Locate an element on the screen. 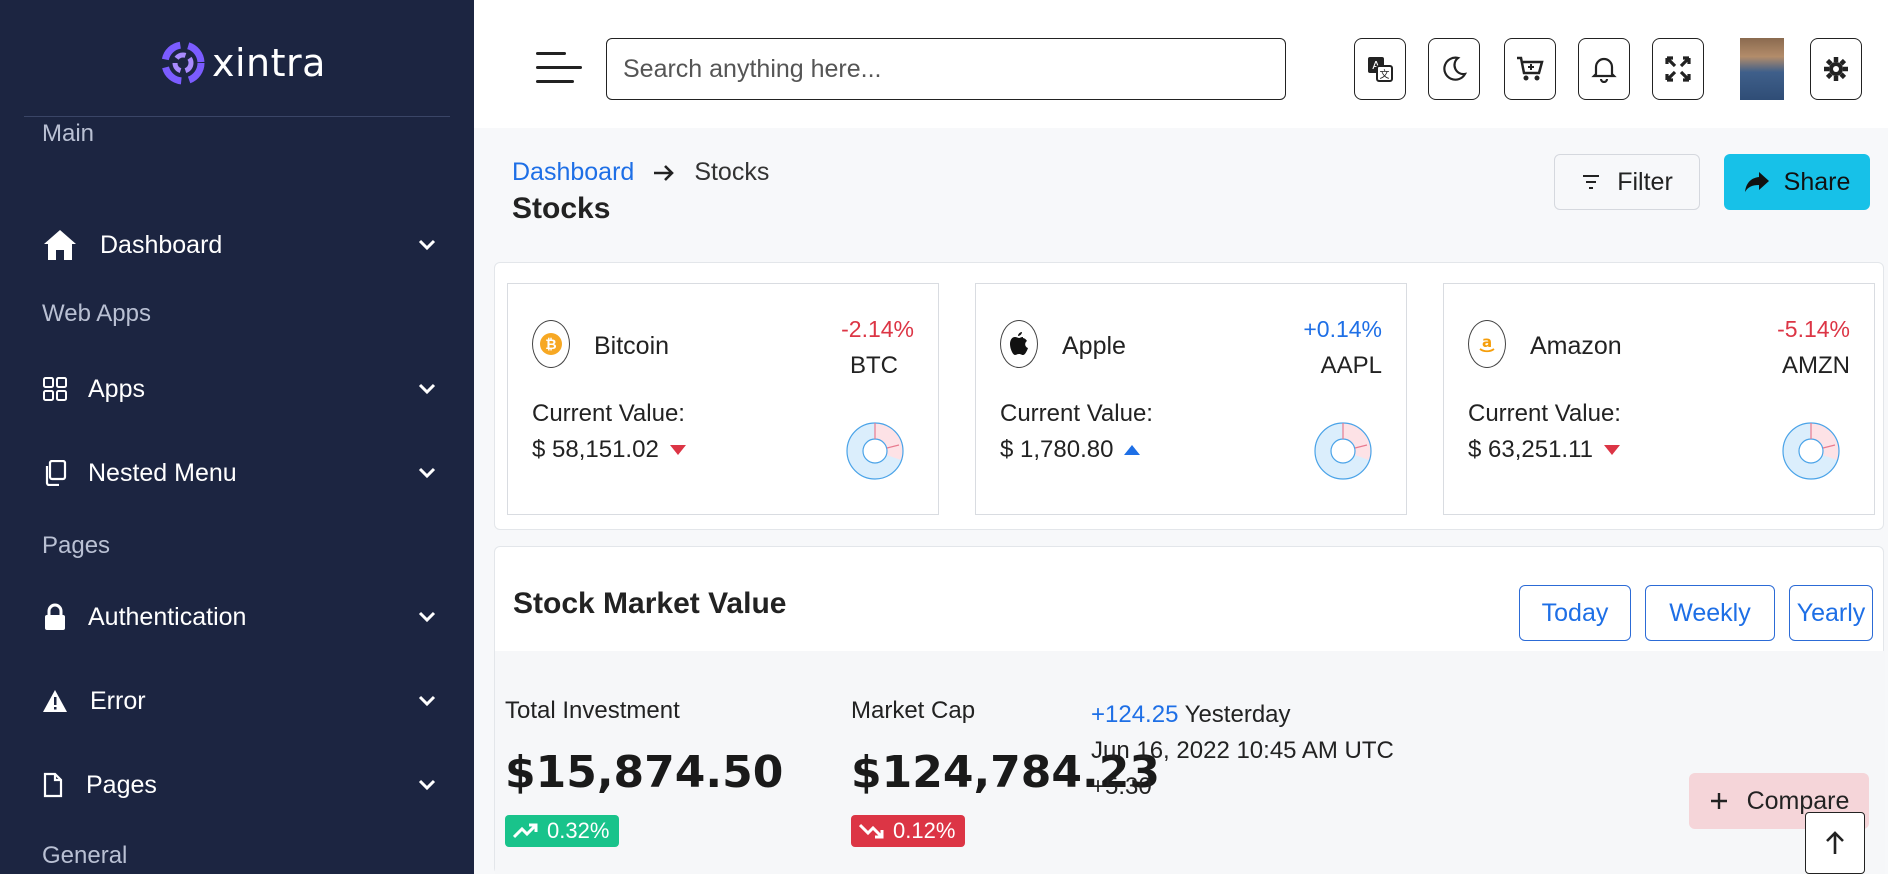 The width and height of the screenshot is (1888, 874). tab-today: Today is located at coordinates (1575, 613).